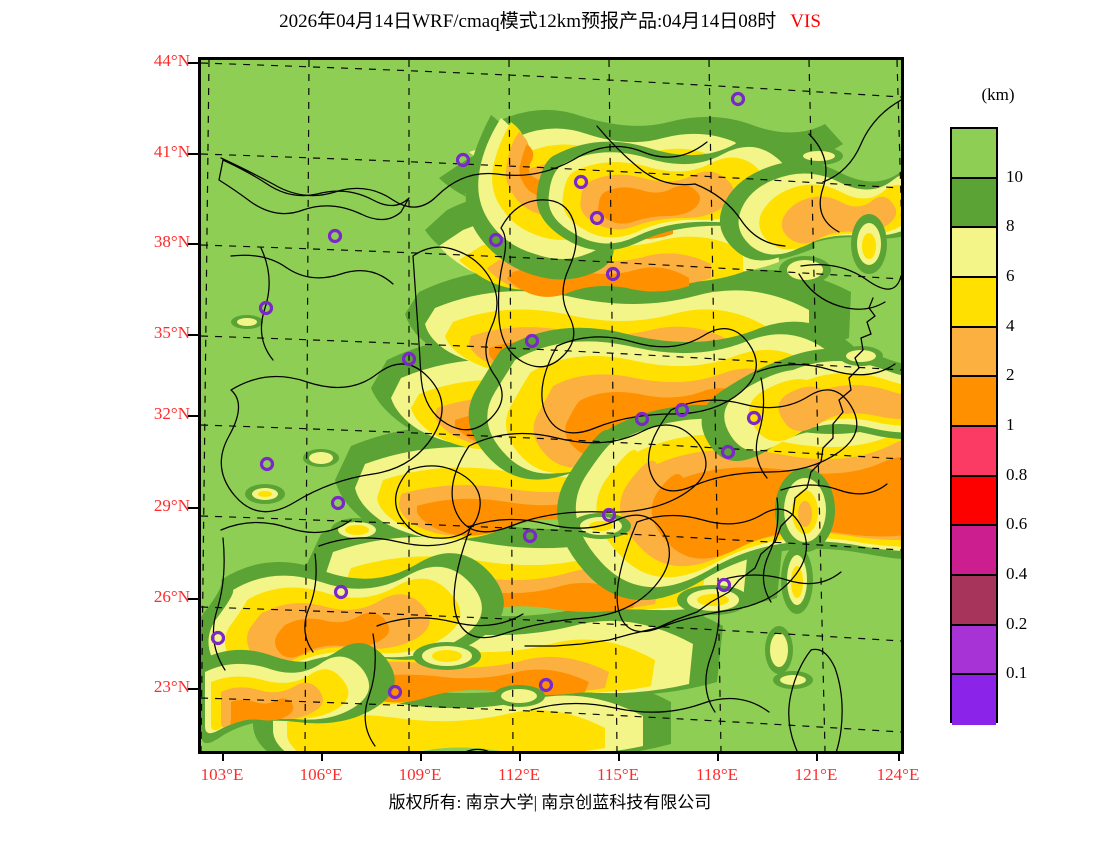  What do you see at coordinates (1017, 573) in the screenshot?
I see `colorbar-tick-label: 0.4` at bounding box center [1017, 573].